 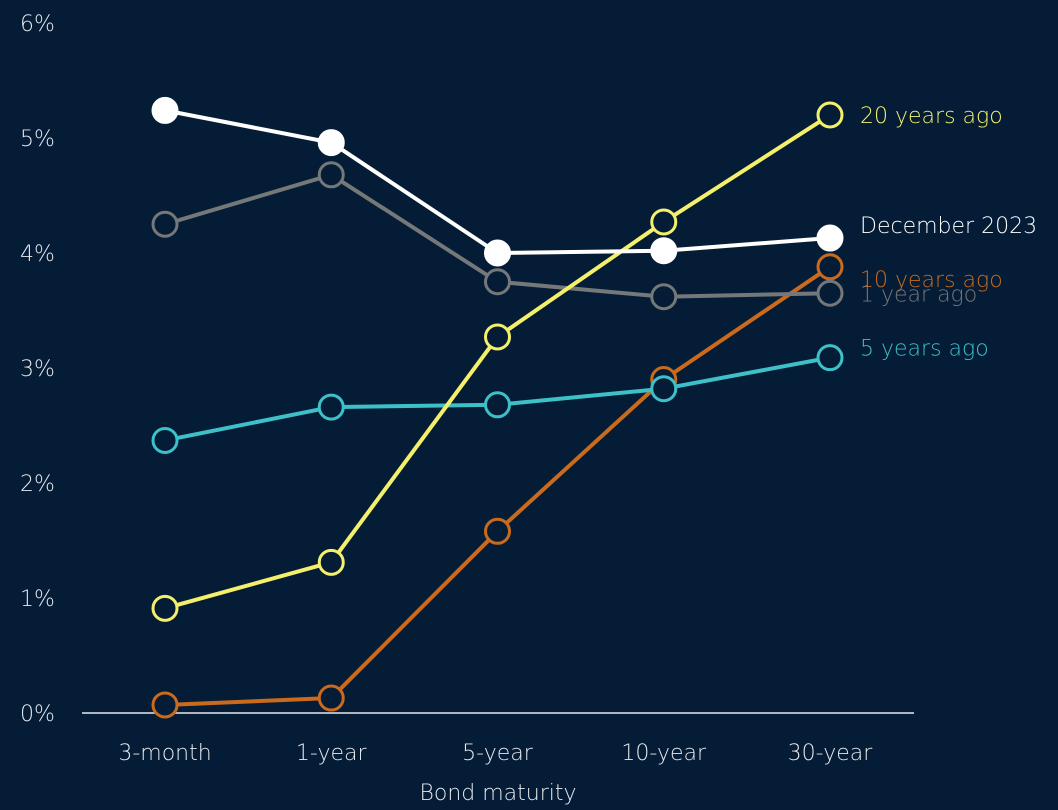 I want to click on x-axis-title: Bond maturity, so click(x=497, y=793).